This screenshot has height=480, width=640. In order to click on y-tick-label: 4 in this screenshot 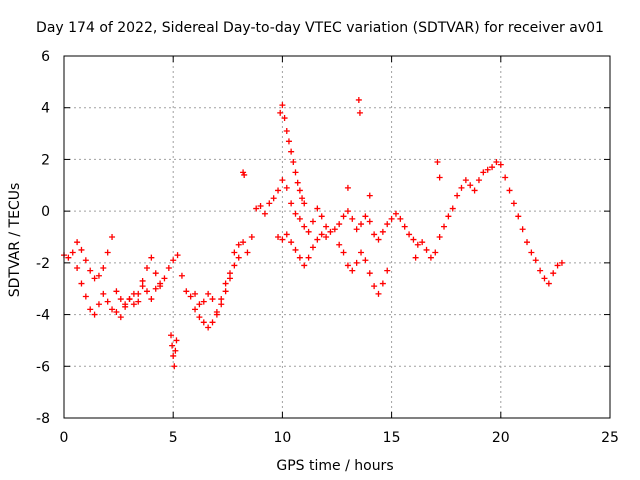, I will do `click(45, 109)`.